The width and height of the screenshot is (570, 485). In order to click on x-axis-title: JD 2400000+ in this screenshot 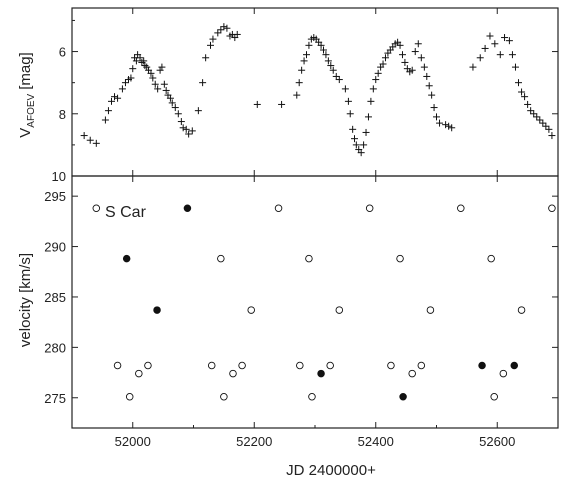, I will do `click(331, 470)`.